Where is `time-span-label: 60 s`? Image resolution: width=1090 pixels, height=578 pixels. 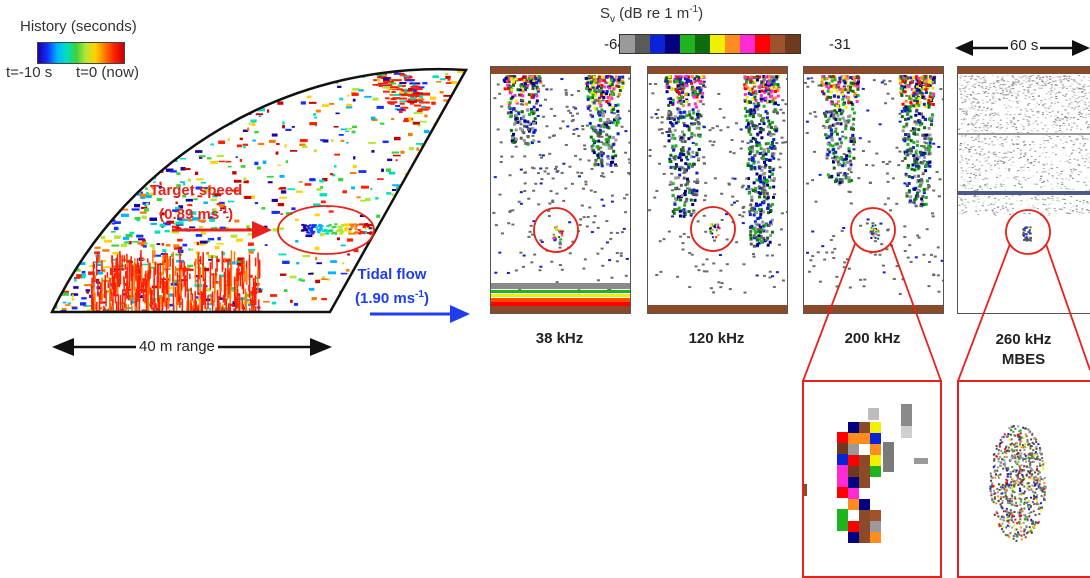
time-span-label: 60 s is located at coordinates (1024, 45).